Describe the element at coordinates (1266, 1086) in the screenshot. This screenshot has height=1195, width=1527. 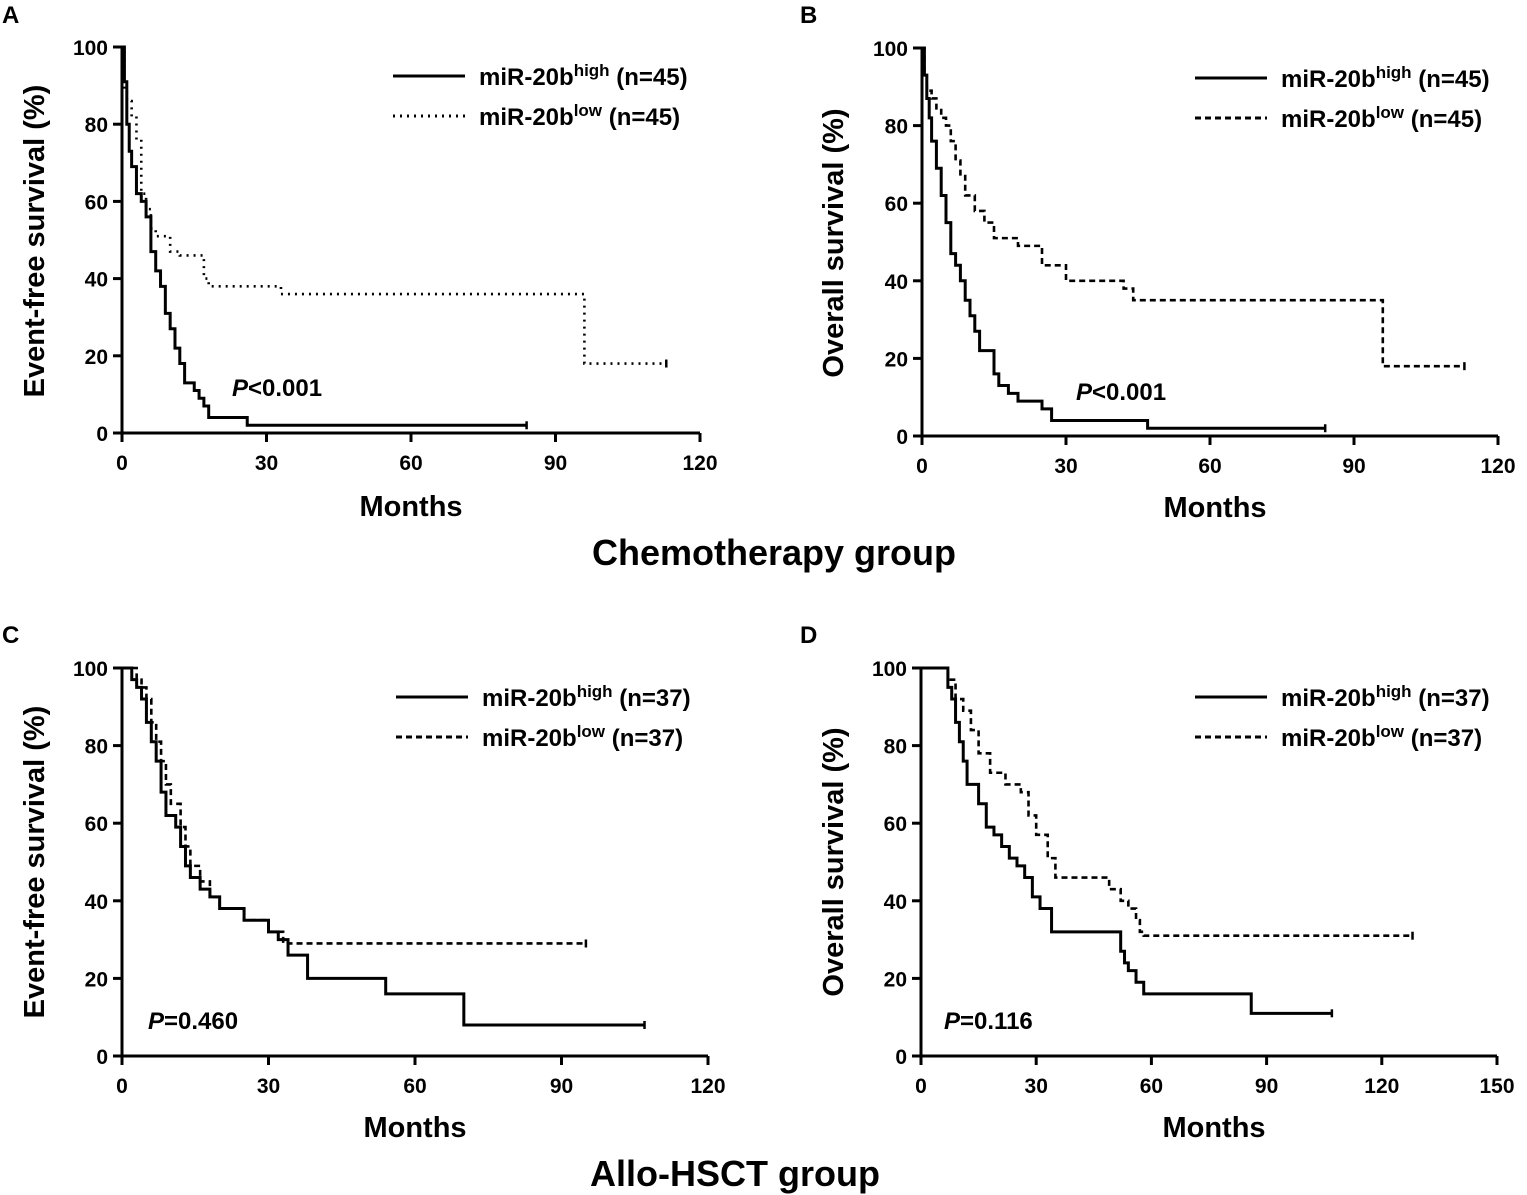
I see `x-tick-label-d: 90` at that location.